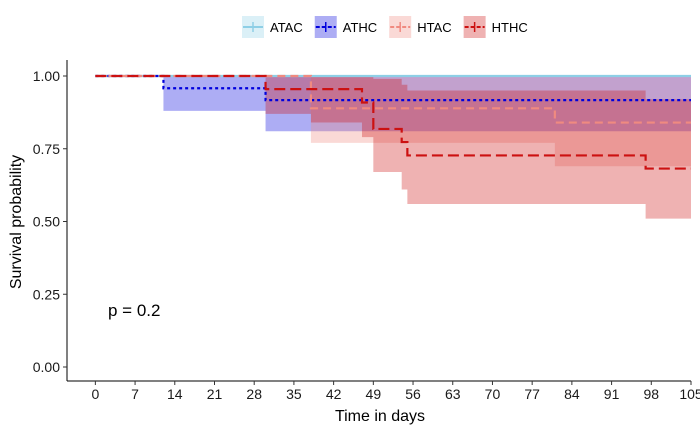 This screenshot has height=432, width=700. I want to click on legend-item-hthc: HTHC, so click(495, 27).